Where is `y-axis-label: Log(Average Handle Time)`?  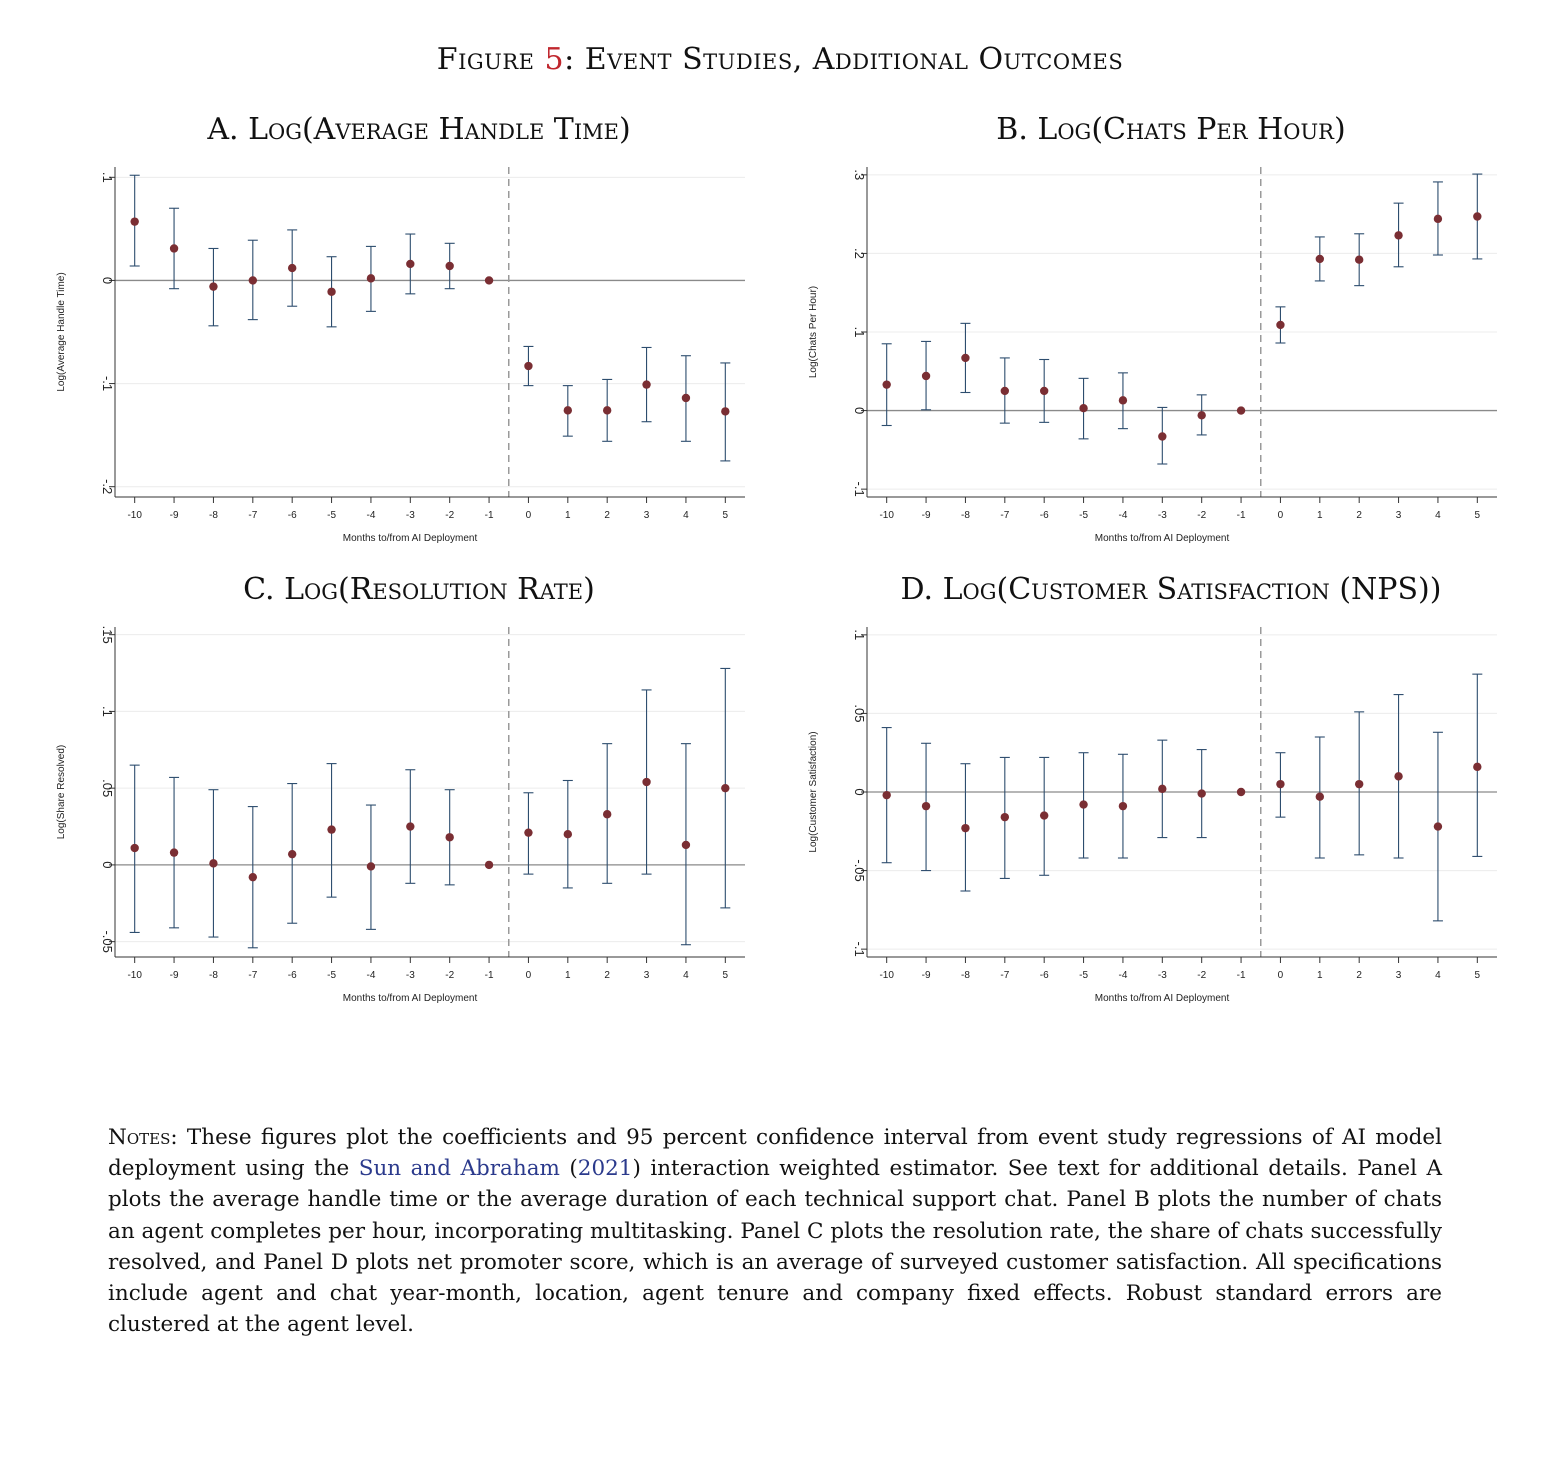
y-axis-label: Log(Average Handle Time) is located at coordinates (61, 331).